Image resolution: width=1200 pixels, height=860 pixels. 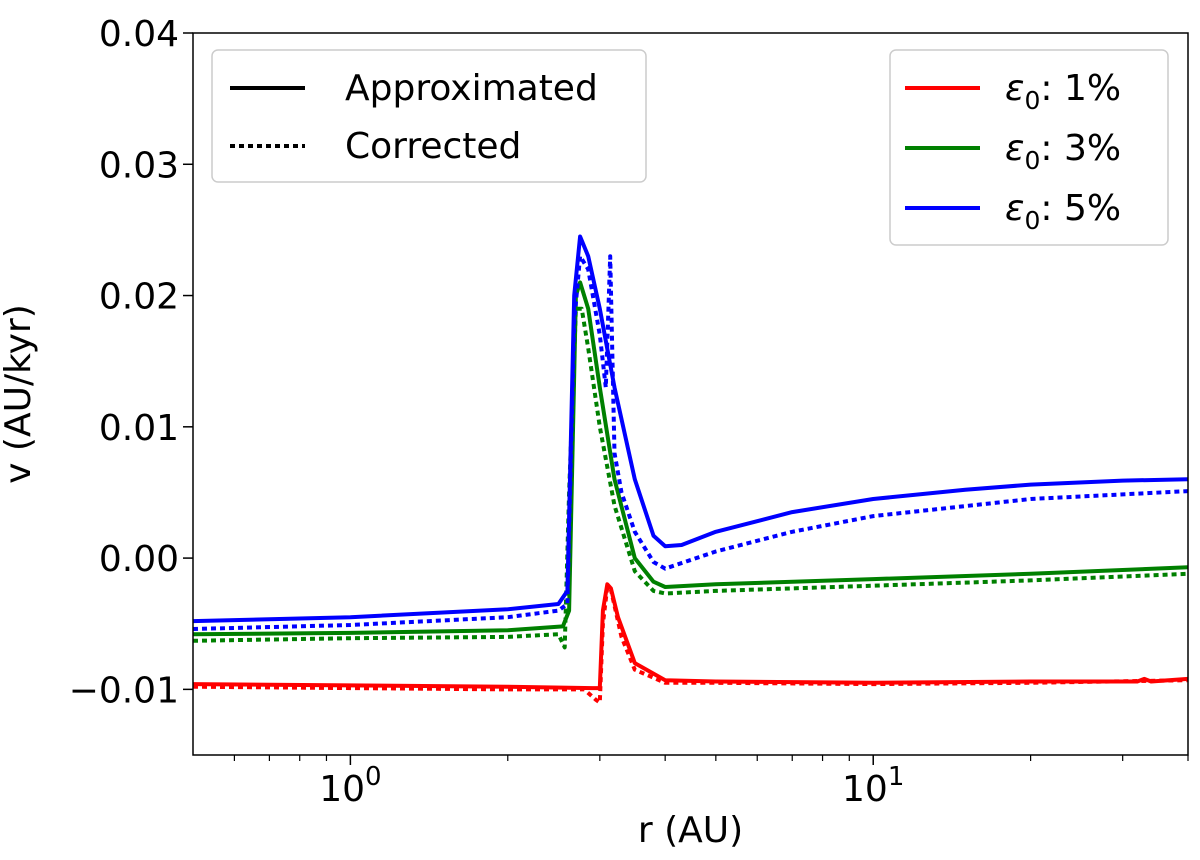 I want to click on legend-style-box, so click(x=429, y=116).